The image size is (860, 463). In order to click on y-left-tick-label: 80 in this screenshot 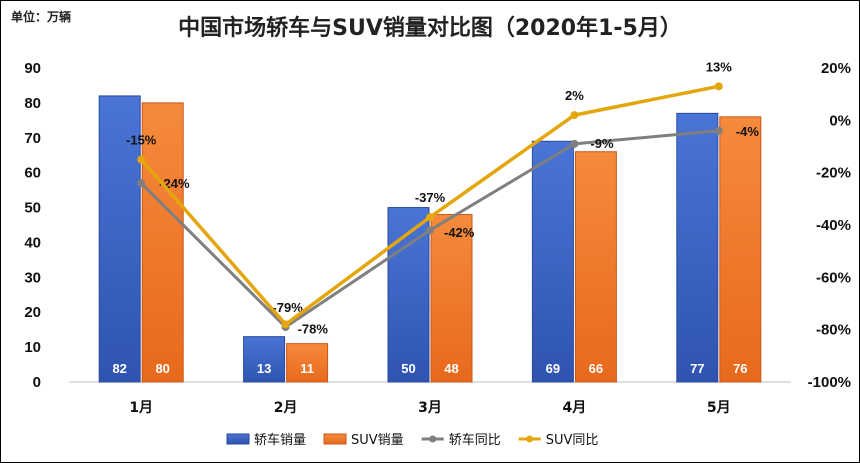, I will do `click(32, 103)`.